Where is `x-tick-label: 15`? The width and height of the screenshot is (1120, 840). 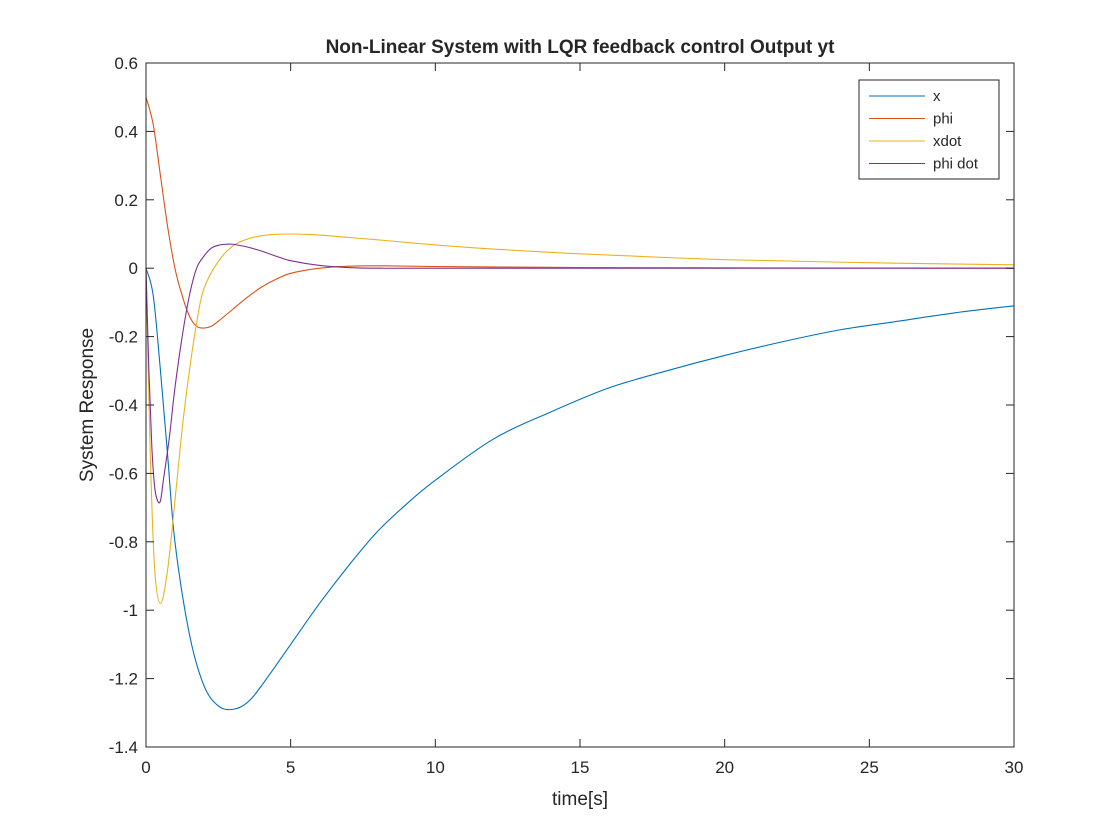
x-tick-label: 15 is located at coordinates (580, 767).